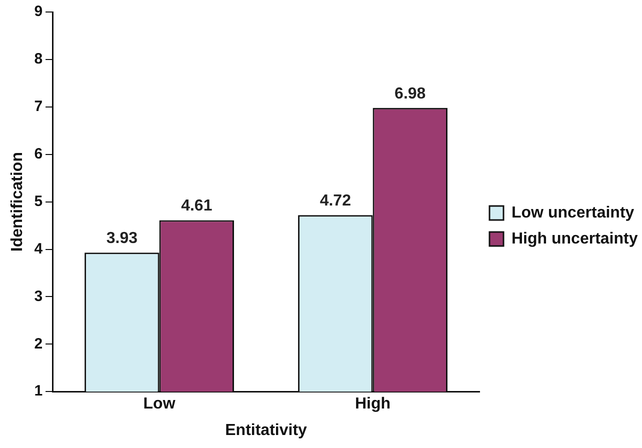 Image resolution: width=642 pixels, height=448 pixels. I want to click on y-tick-label: 1, so click(38, 391).